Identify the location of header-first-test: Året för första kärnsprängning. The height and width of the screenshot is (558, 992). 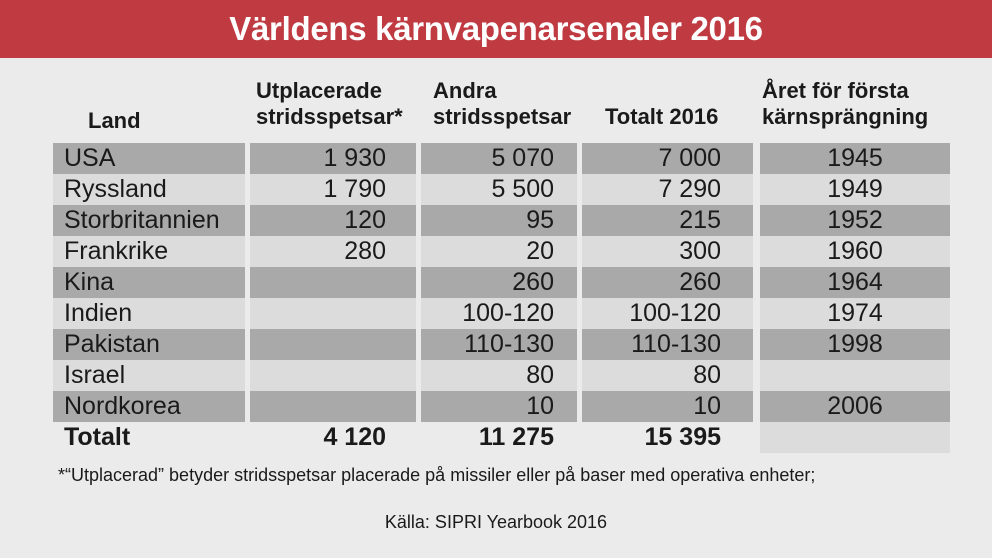
(845, 103).